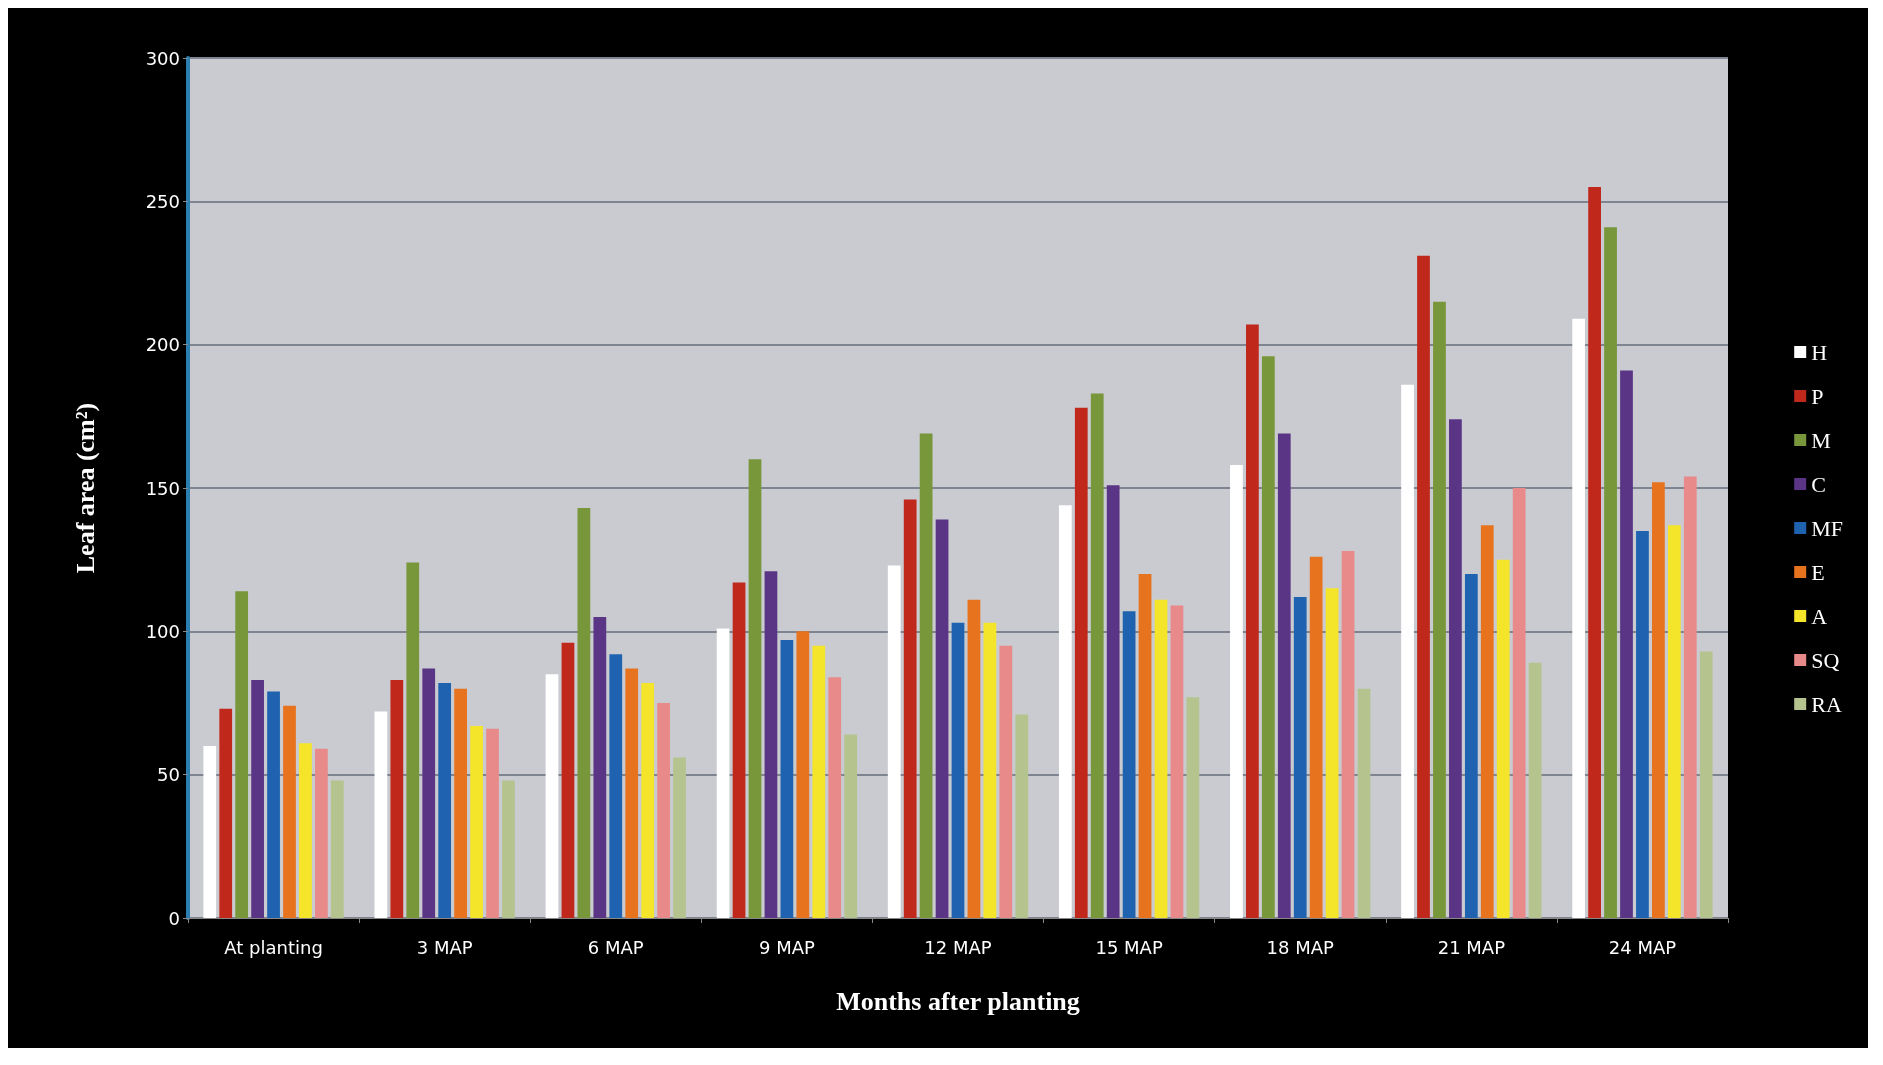 The width and height of the screenshot is (1883, 1065). I want to click on y-tick-label: 200, so click(162, 345).